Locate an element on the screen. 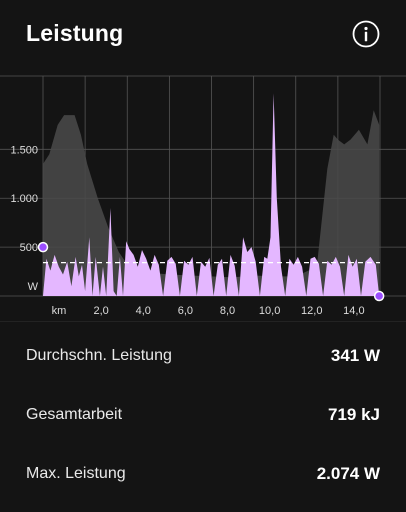 The height and width of the screenshot is (512, 406). stat-label: Max. Leistung is located at coordinates (76, 473).